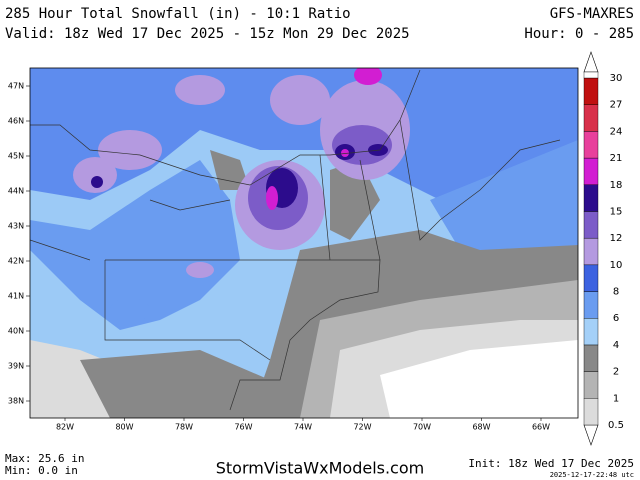 The image size is (640, 480). Describe the element at coordinates (592, 14) in the screenshot. I see `model-name: GFS-MAXRES` at that location.